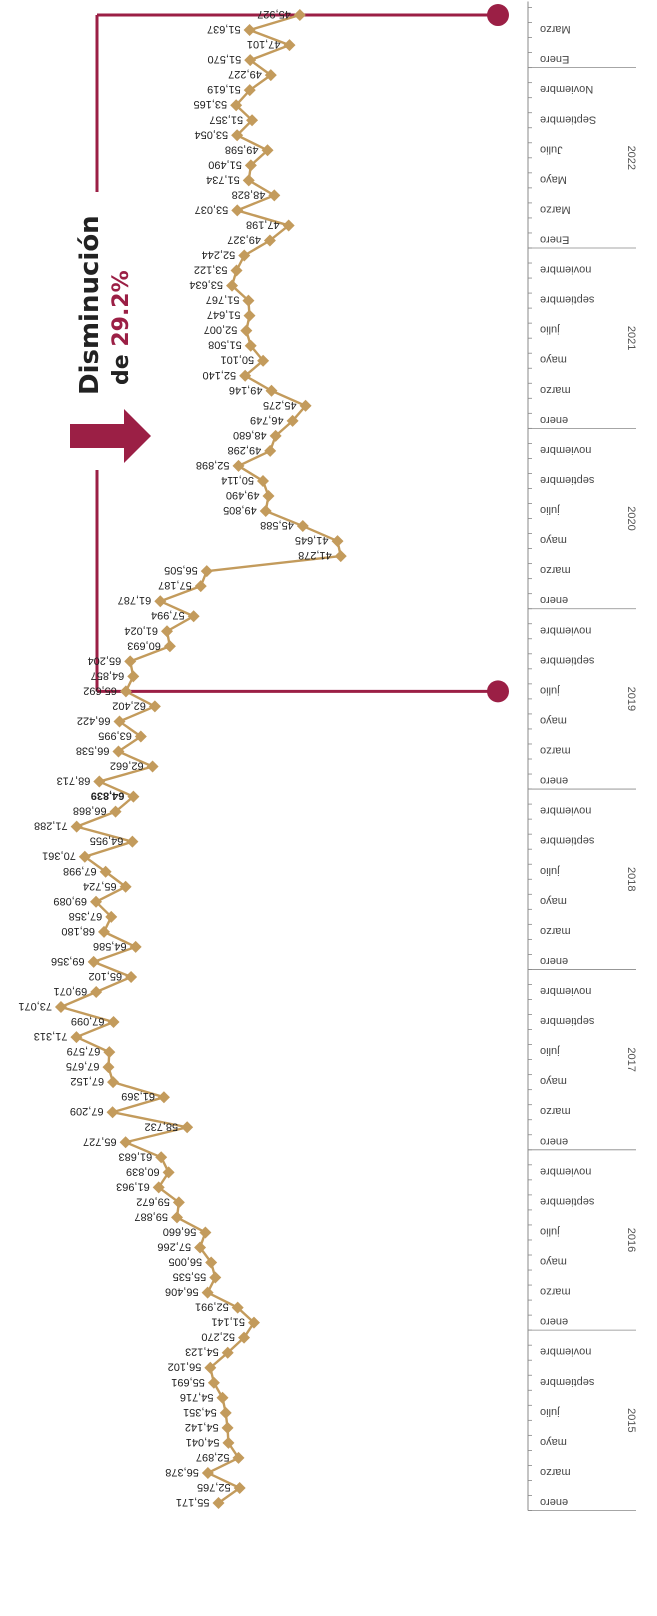 Image resolution: width=657 pixels, height=1616 pixels. I want to click on data-label: 51,767, so click(223, 300).